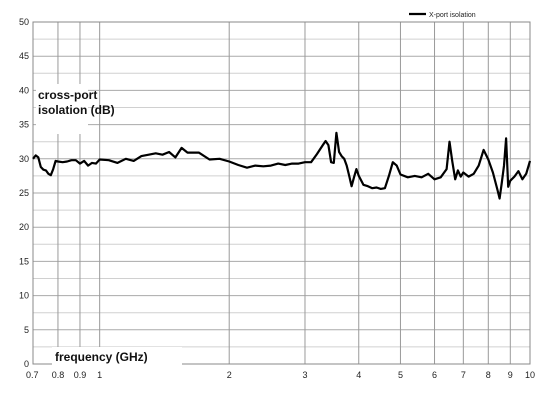 The width and height of the screenshot is (536, 396). I want to click on y-tick-label: 40, so click(24, 90).